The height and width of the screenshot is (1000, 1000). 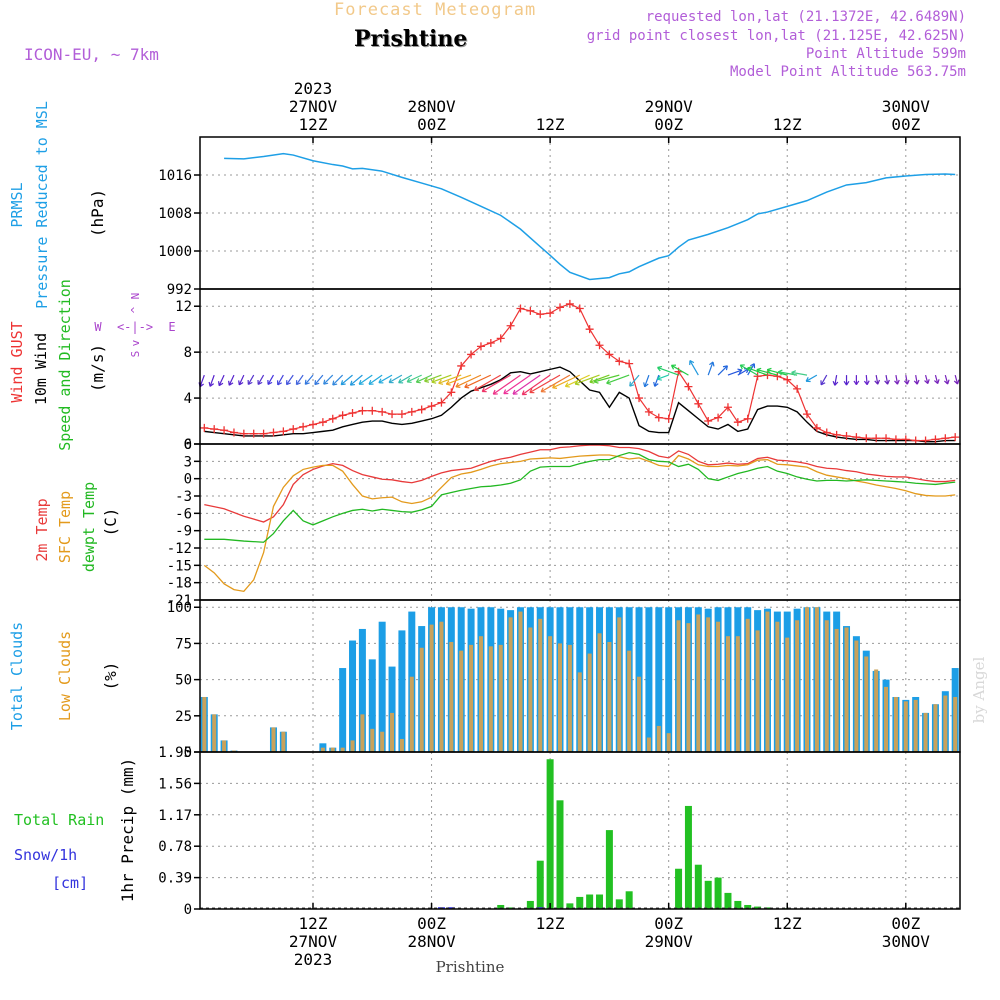 What do you see at coordinates (42, 205) in the screenshot?
I see `pressure-label-long: Pressure Reduced to MSL` at bounding box center [42, 205].